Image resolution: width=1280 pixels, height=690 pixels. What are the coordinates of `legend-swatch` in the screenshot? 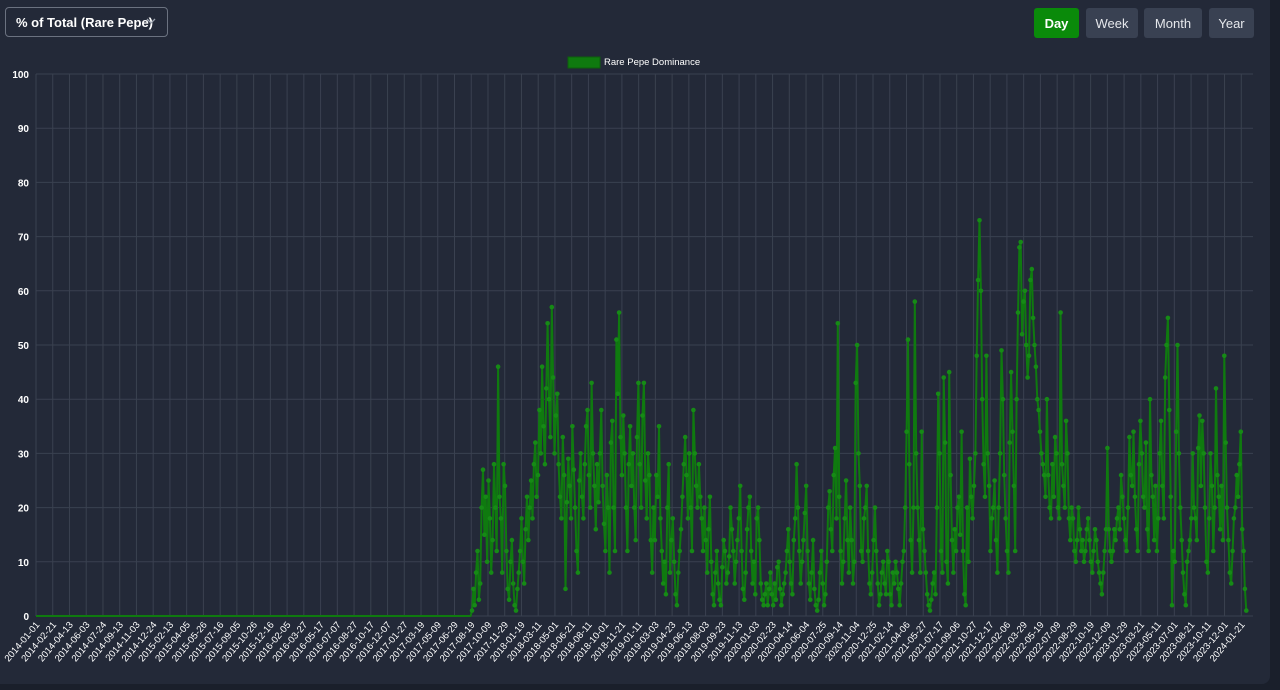 It's located at (584, 62).